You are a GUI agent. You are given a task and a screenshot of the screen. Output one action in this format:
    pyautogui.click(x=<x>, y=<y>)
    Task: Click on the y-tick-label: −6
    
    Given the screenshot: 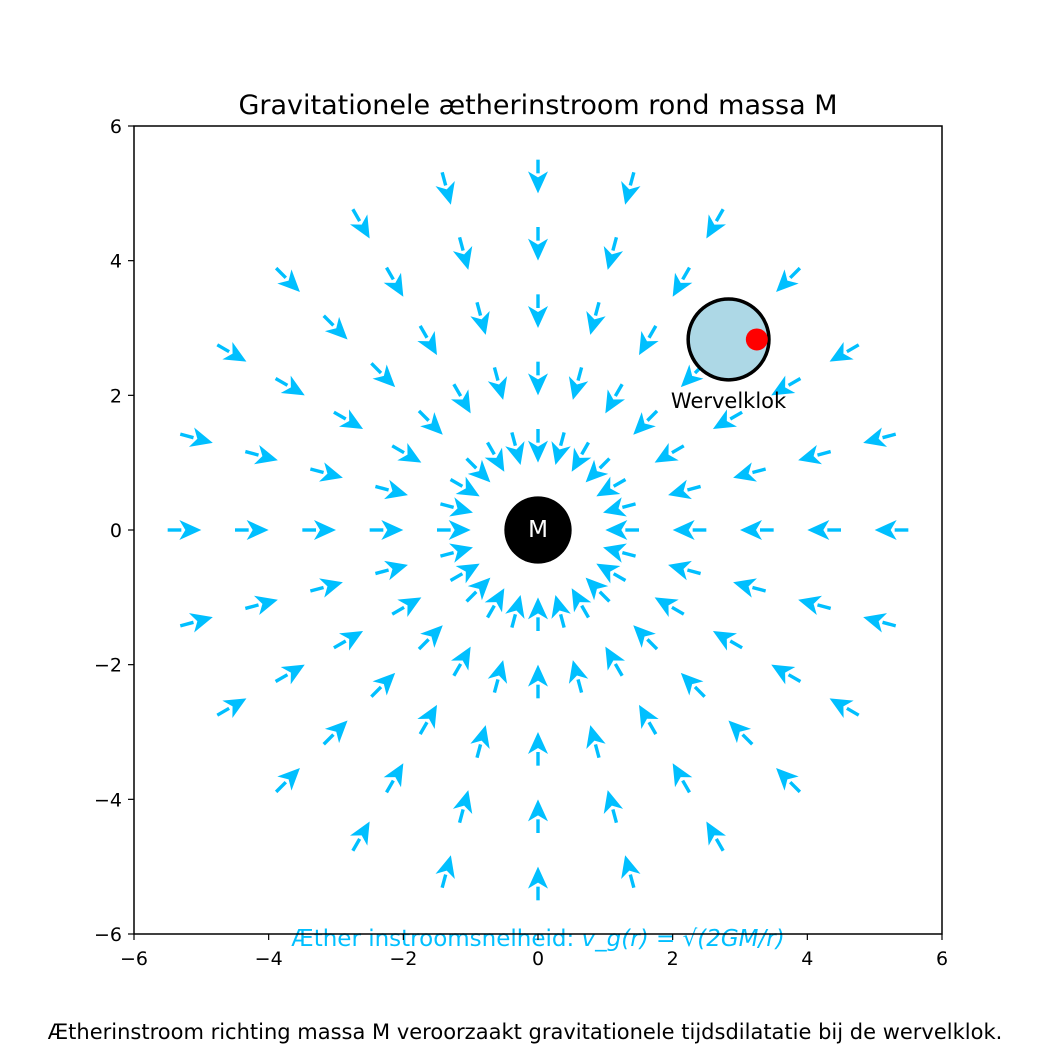 What is the action you would take?
    pyautogui.click(x=108, y=935)
    